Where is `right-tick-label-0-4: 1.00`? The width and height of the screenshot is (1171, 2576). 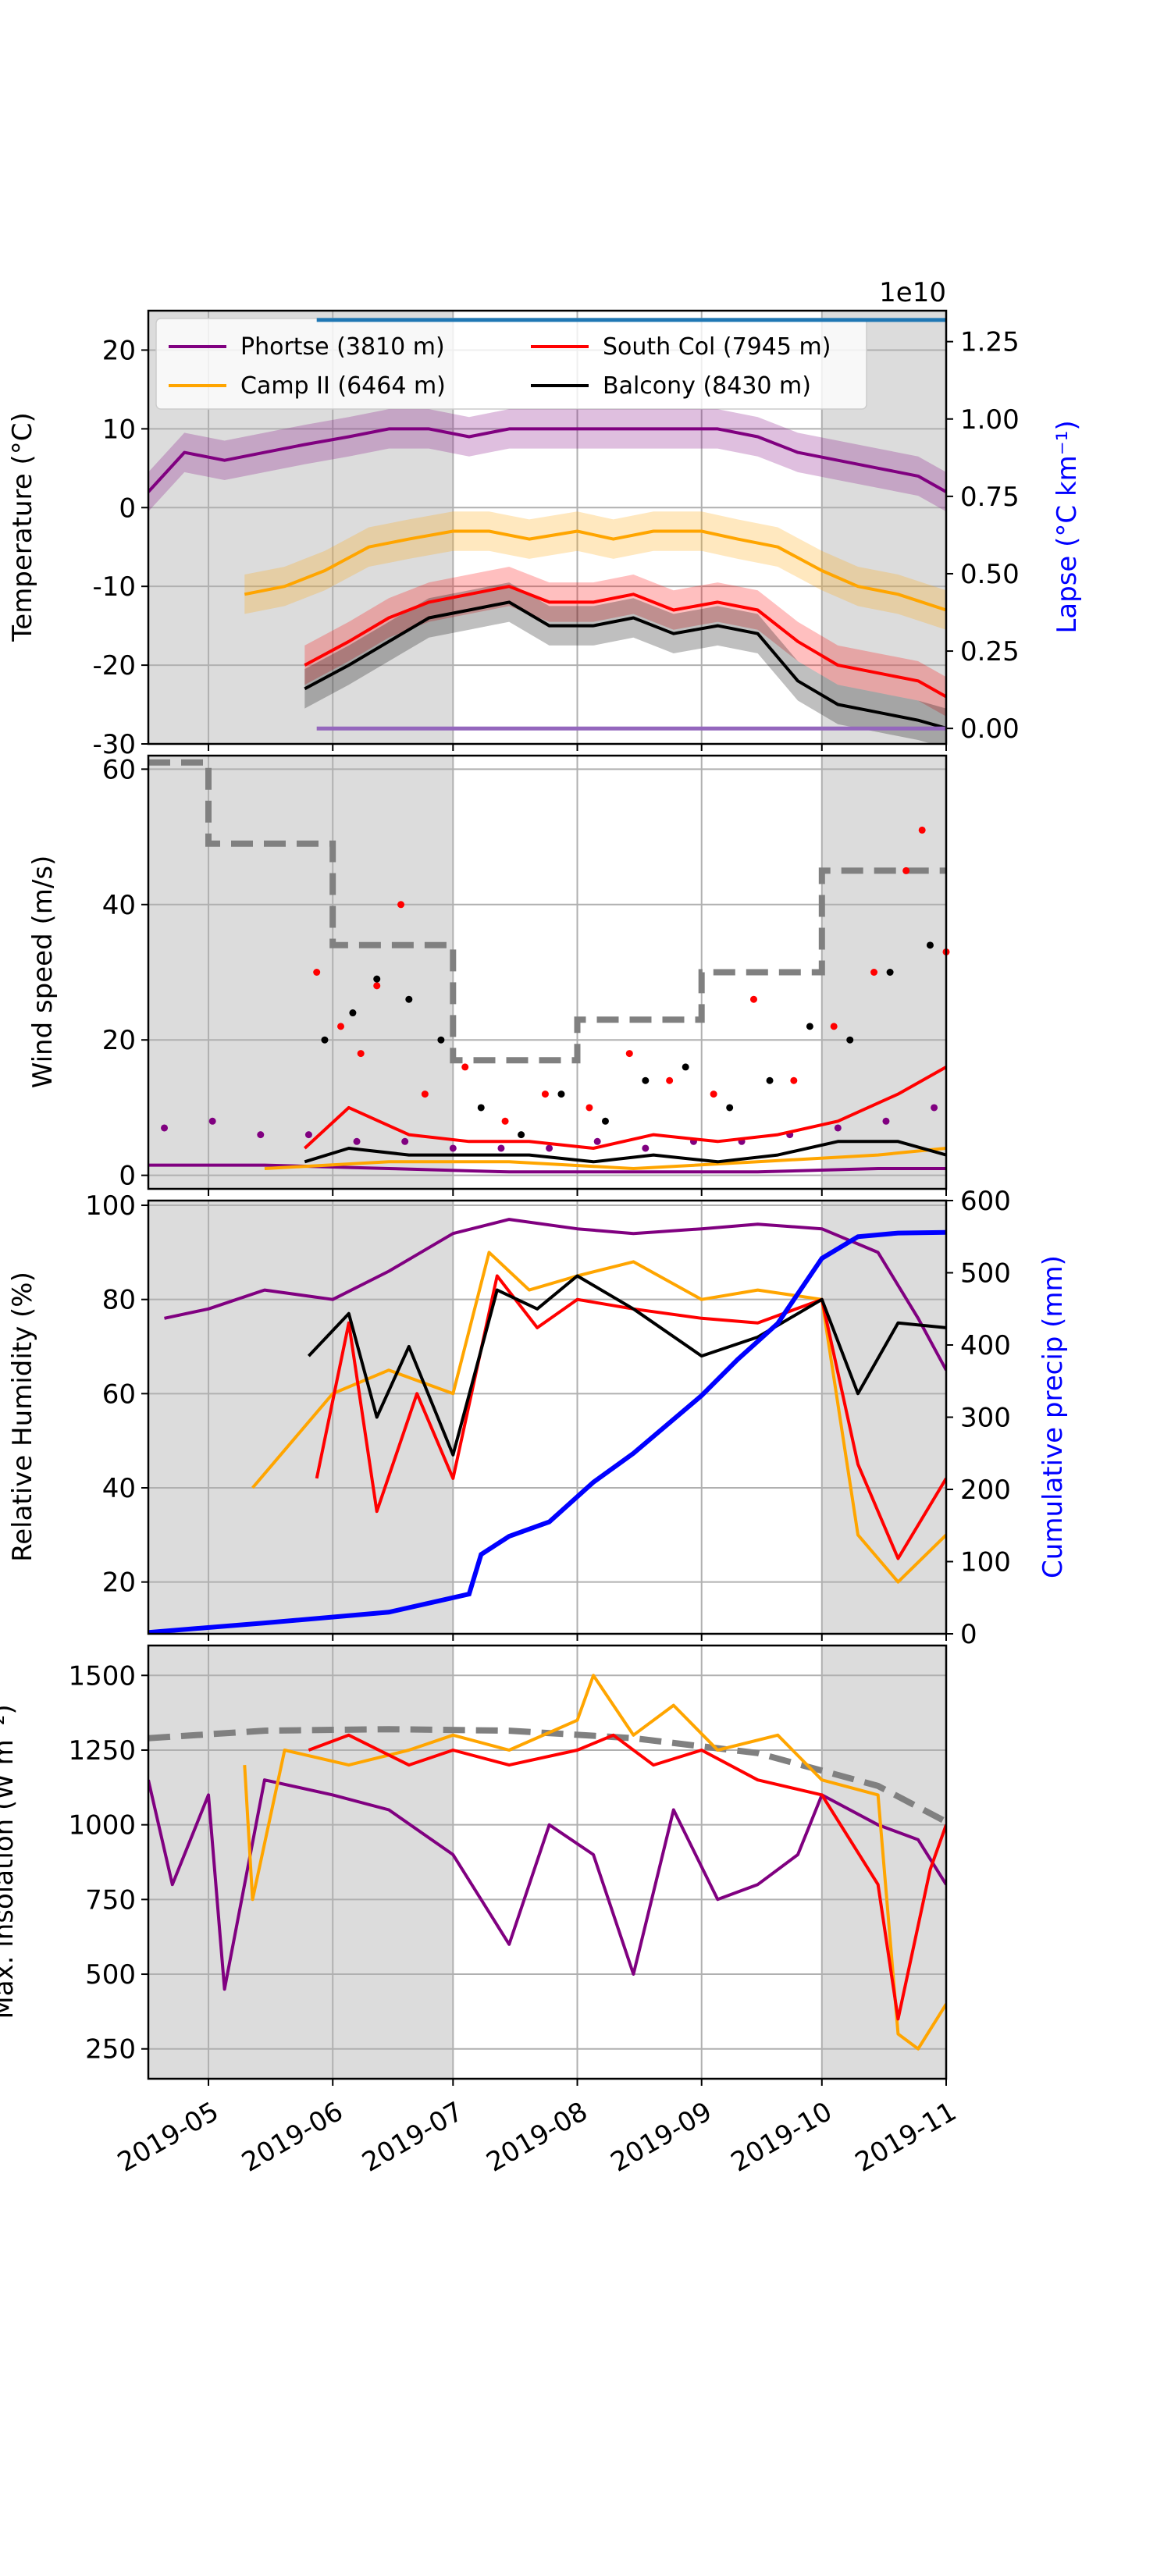 right-tick-label-0-4: 1.00 is located at coordinates (990, 420).